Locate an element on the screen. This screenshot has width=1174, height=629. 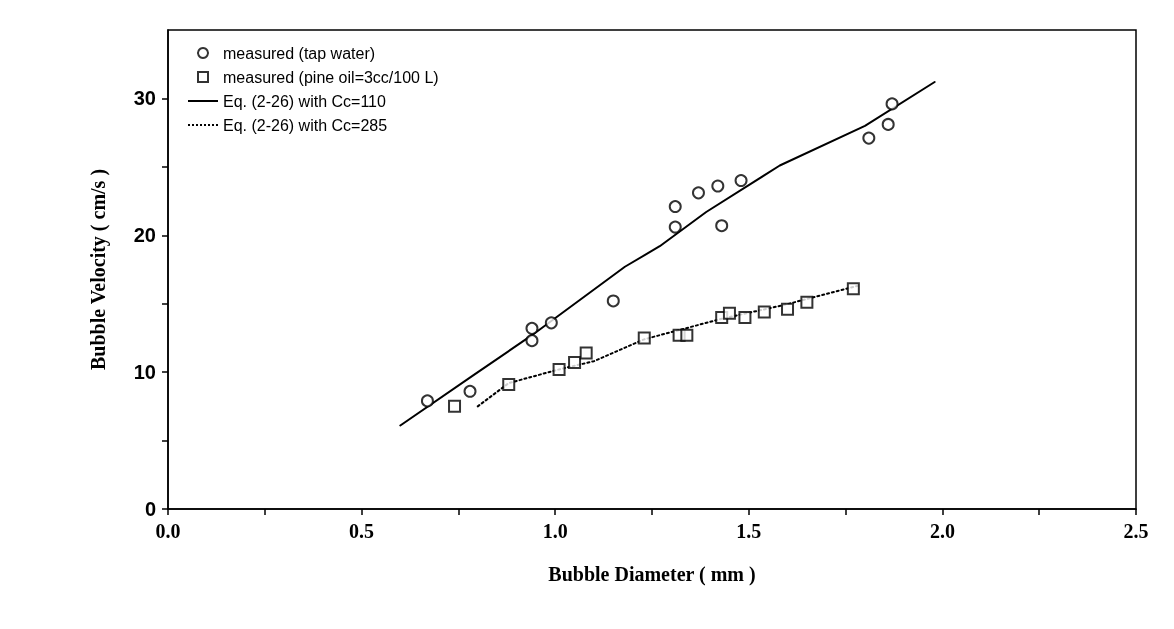
x-axis-title: Bubble Diameter ( mm ) is located at coordinates (652, 574).